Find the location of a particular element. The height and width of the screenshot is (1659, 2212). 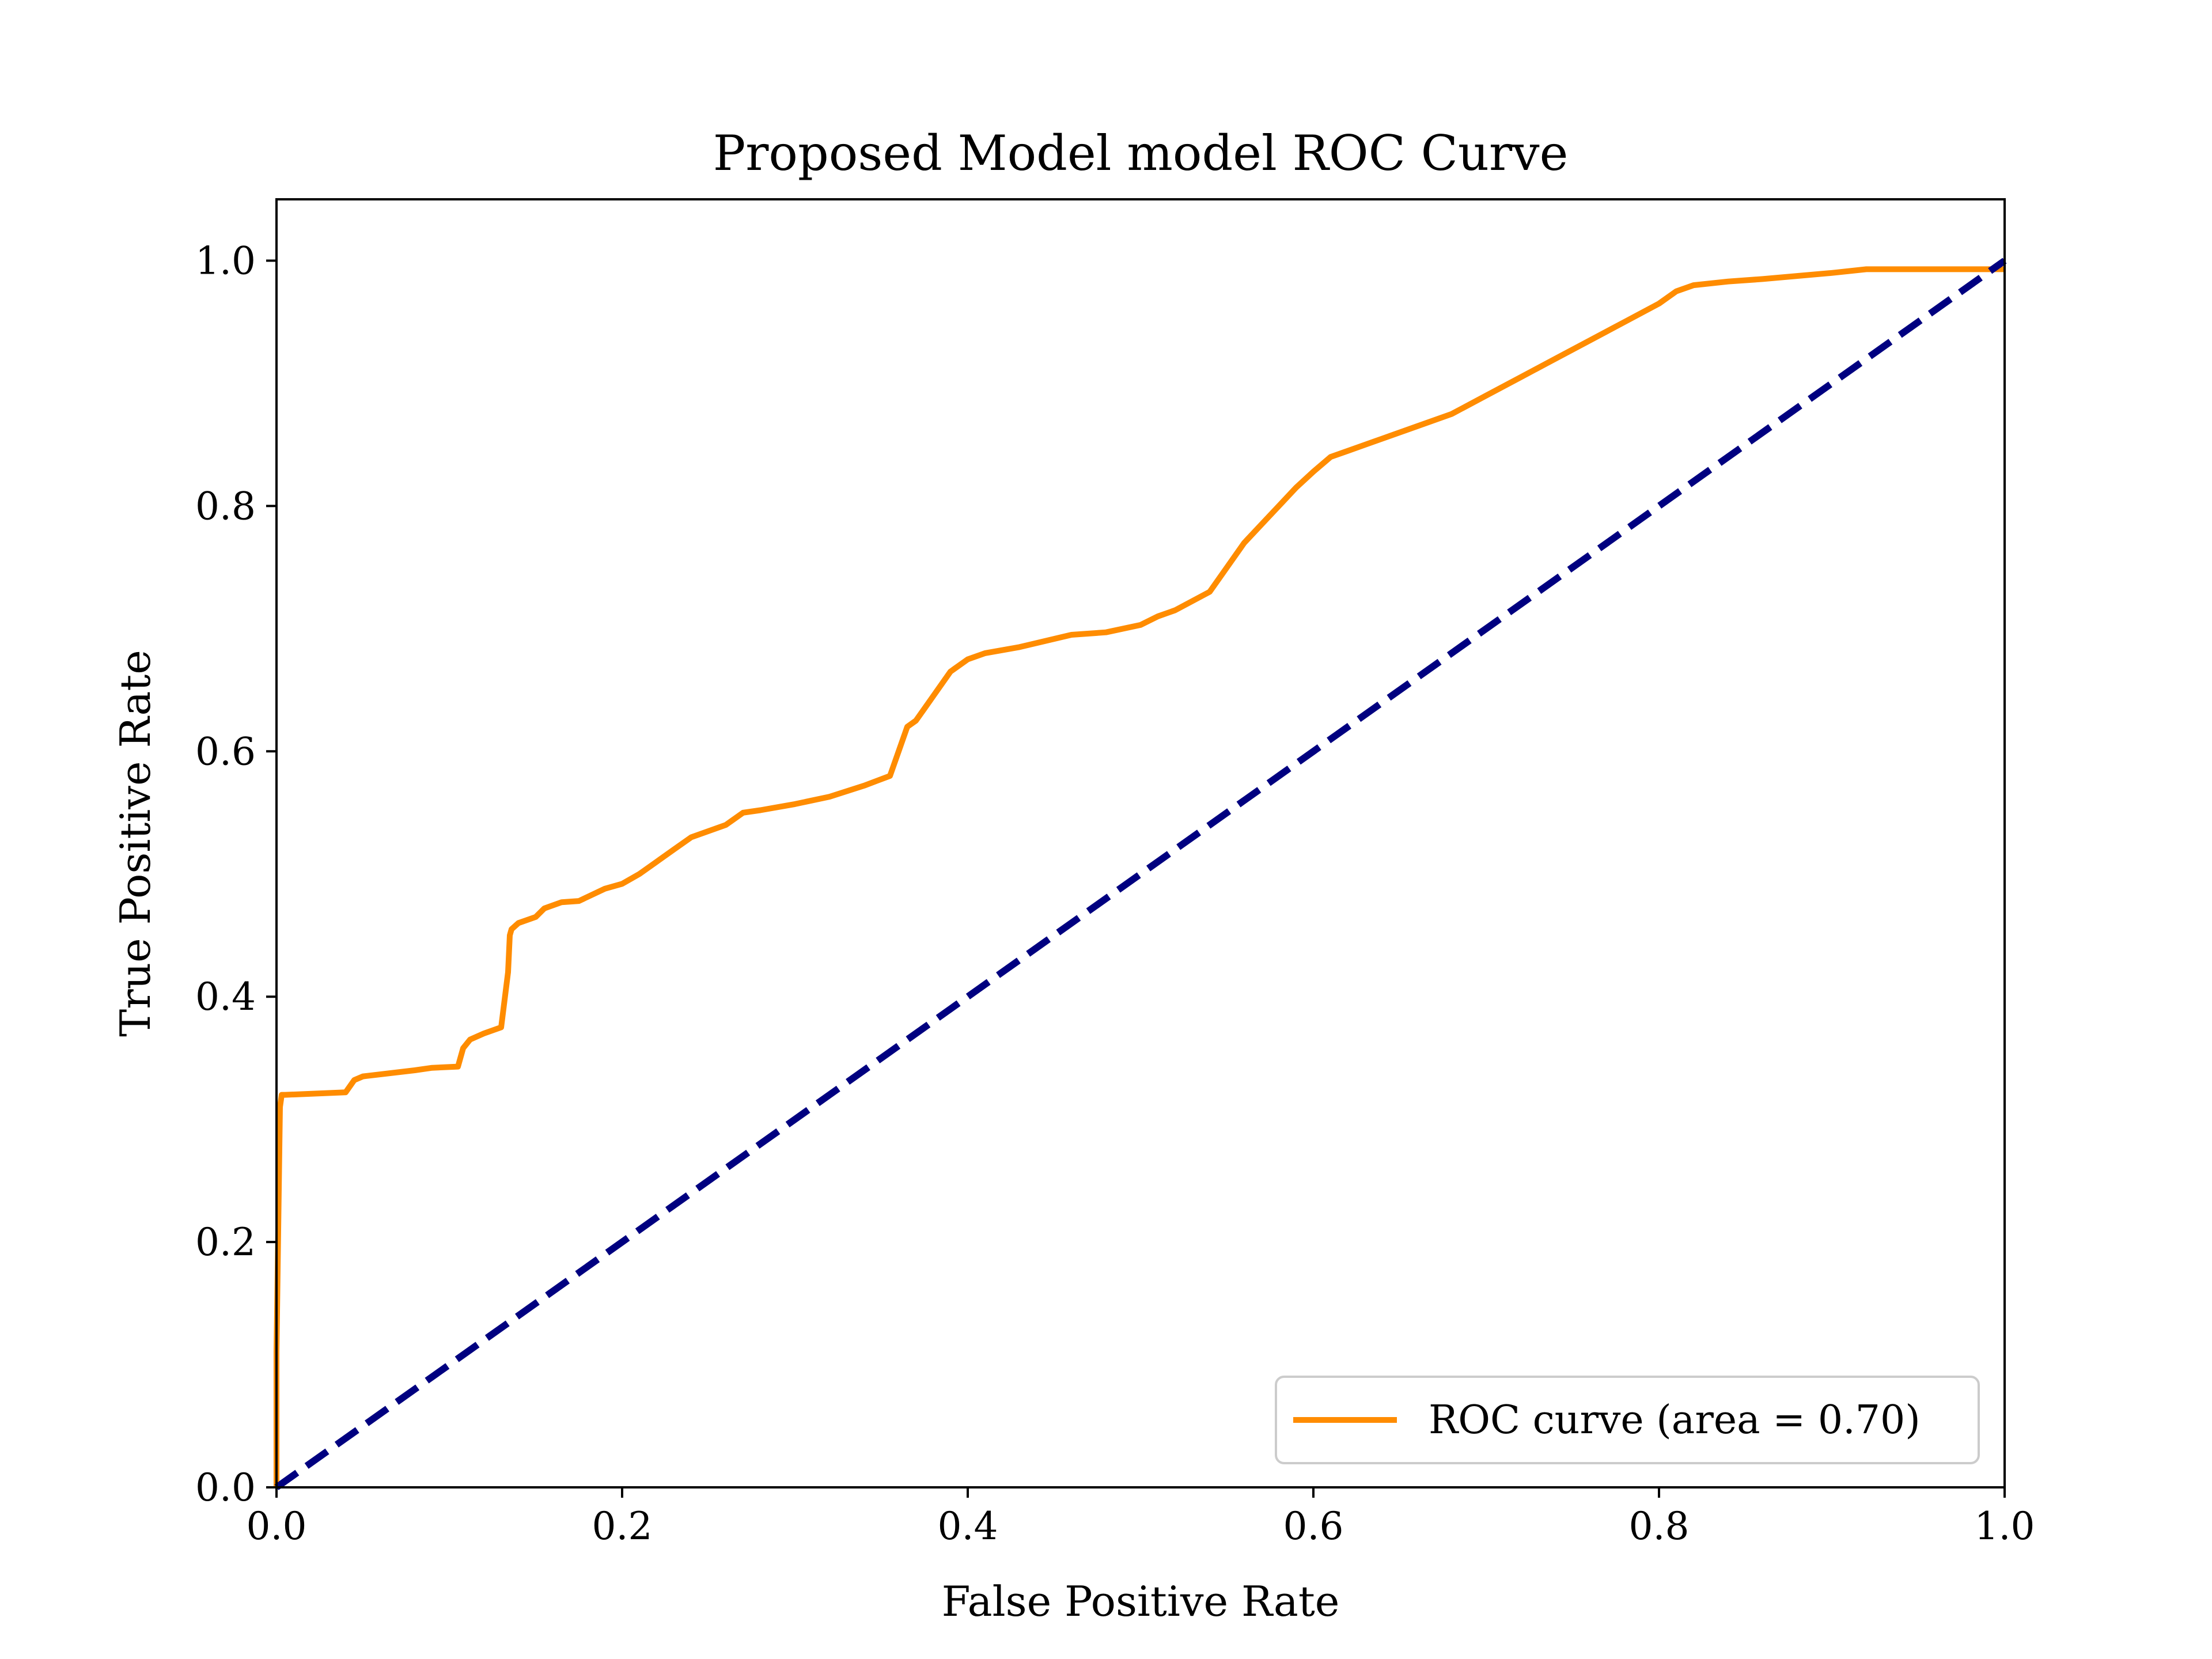

chart-title: Proposed Model model ROC Curve is located at coordinates (1141, 153).